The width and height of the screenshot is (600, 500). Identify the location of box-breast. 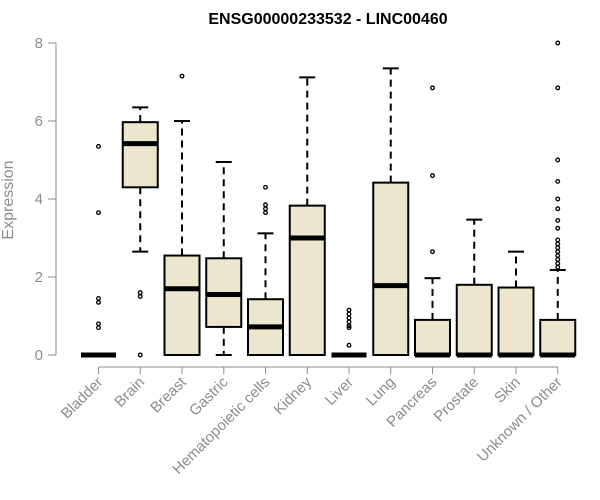
(182, 214).